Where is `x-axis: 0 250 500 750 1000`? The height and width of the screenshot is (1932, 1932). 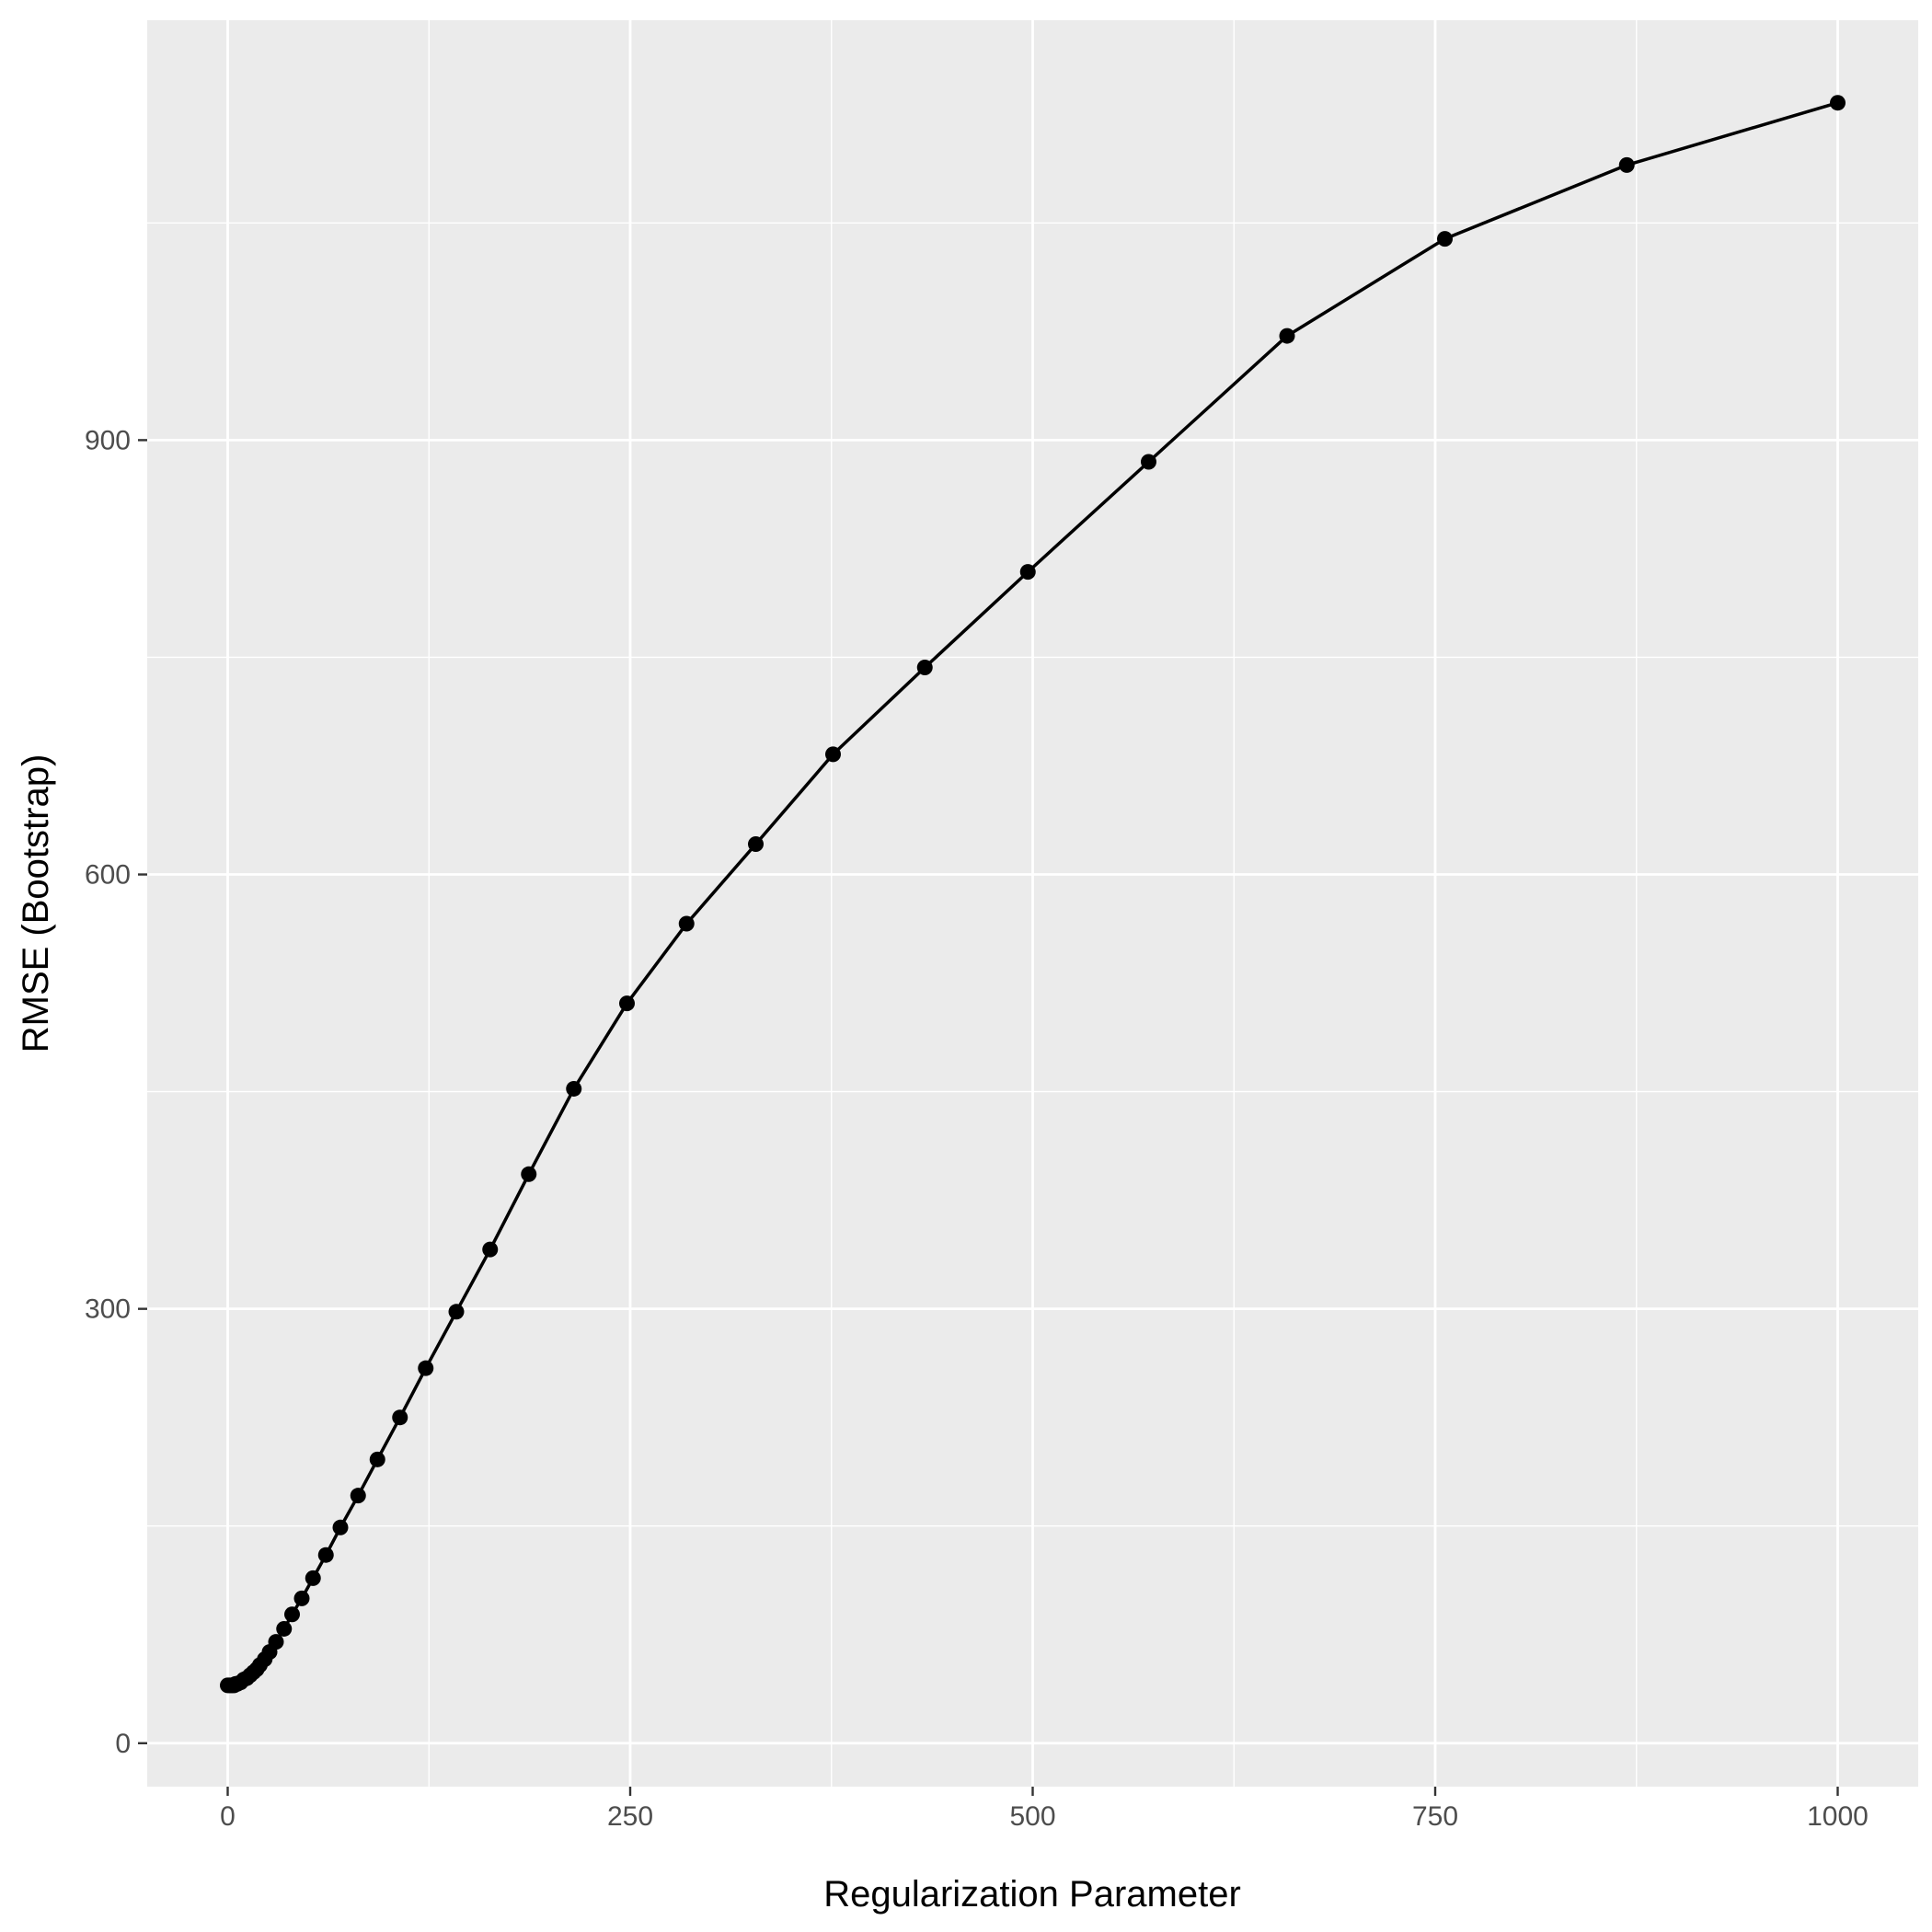 x-axis: 0 250 500 750 1000 is located at coordinates (1044, 1809).